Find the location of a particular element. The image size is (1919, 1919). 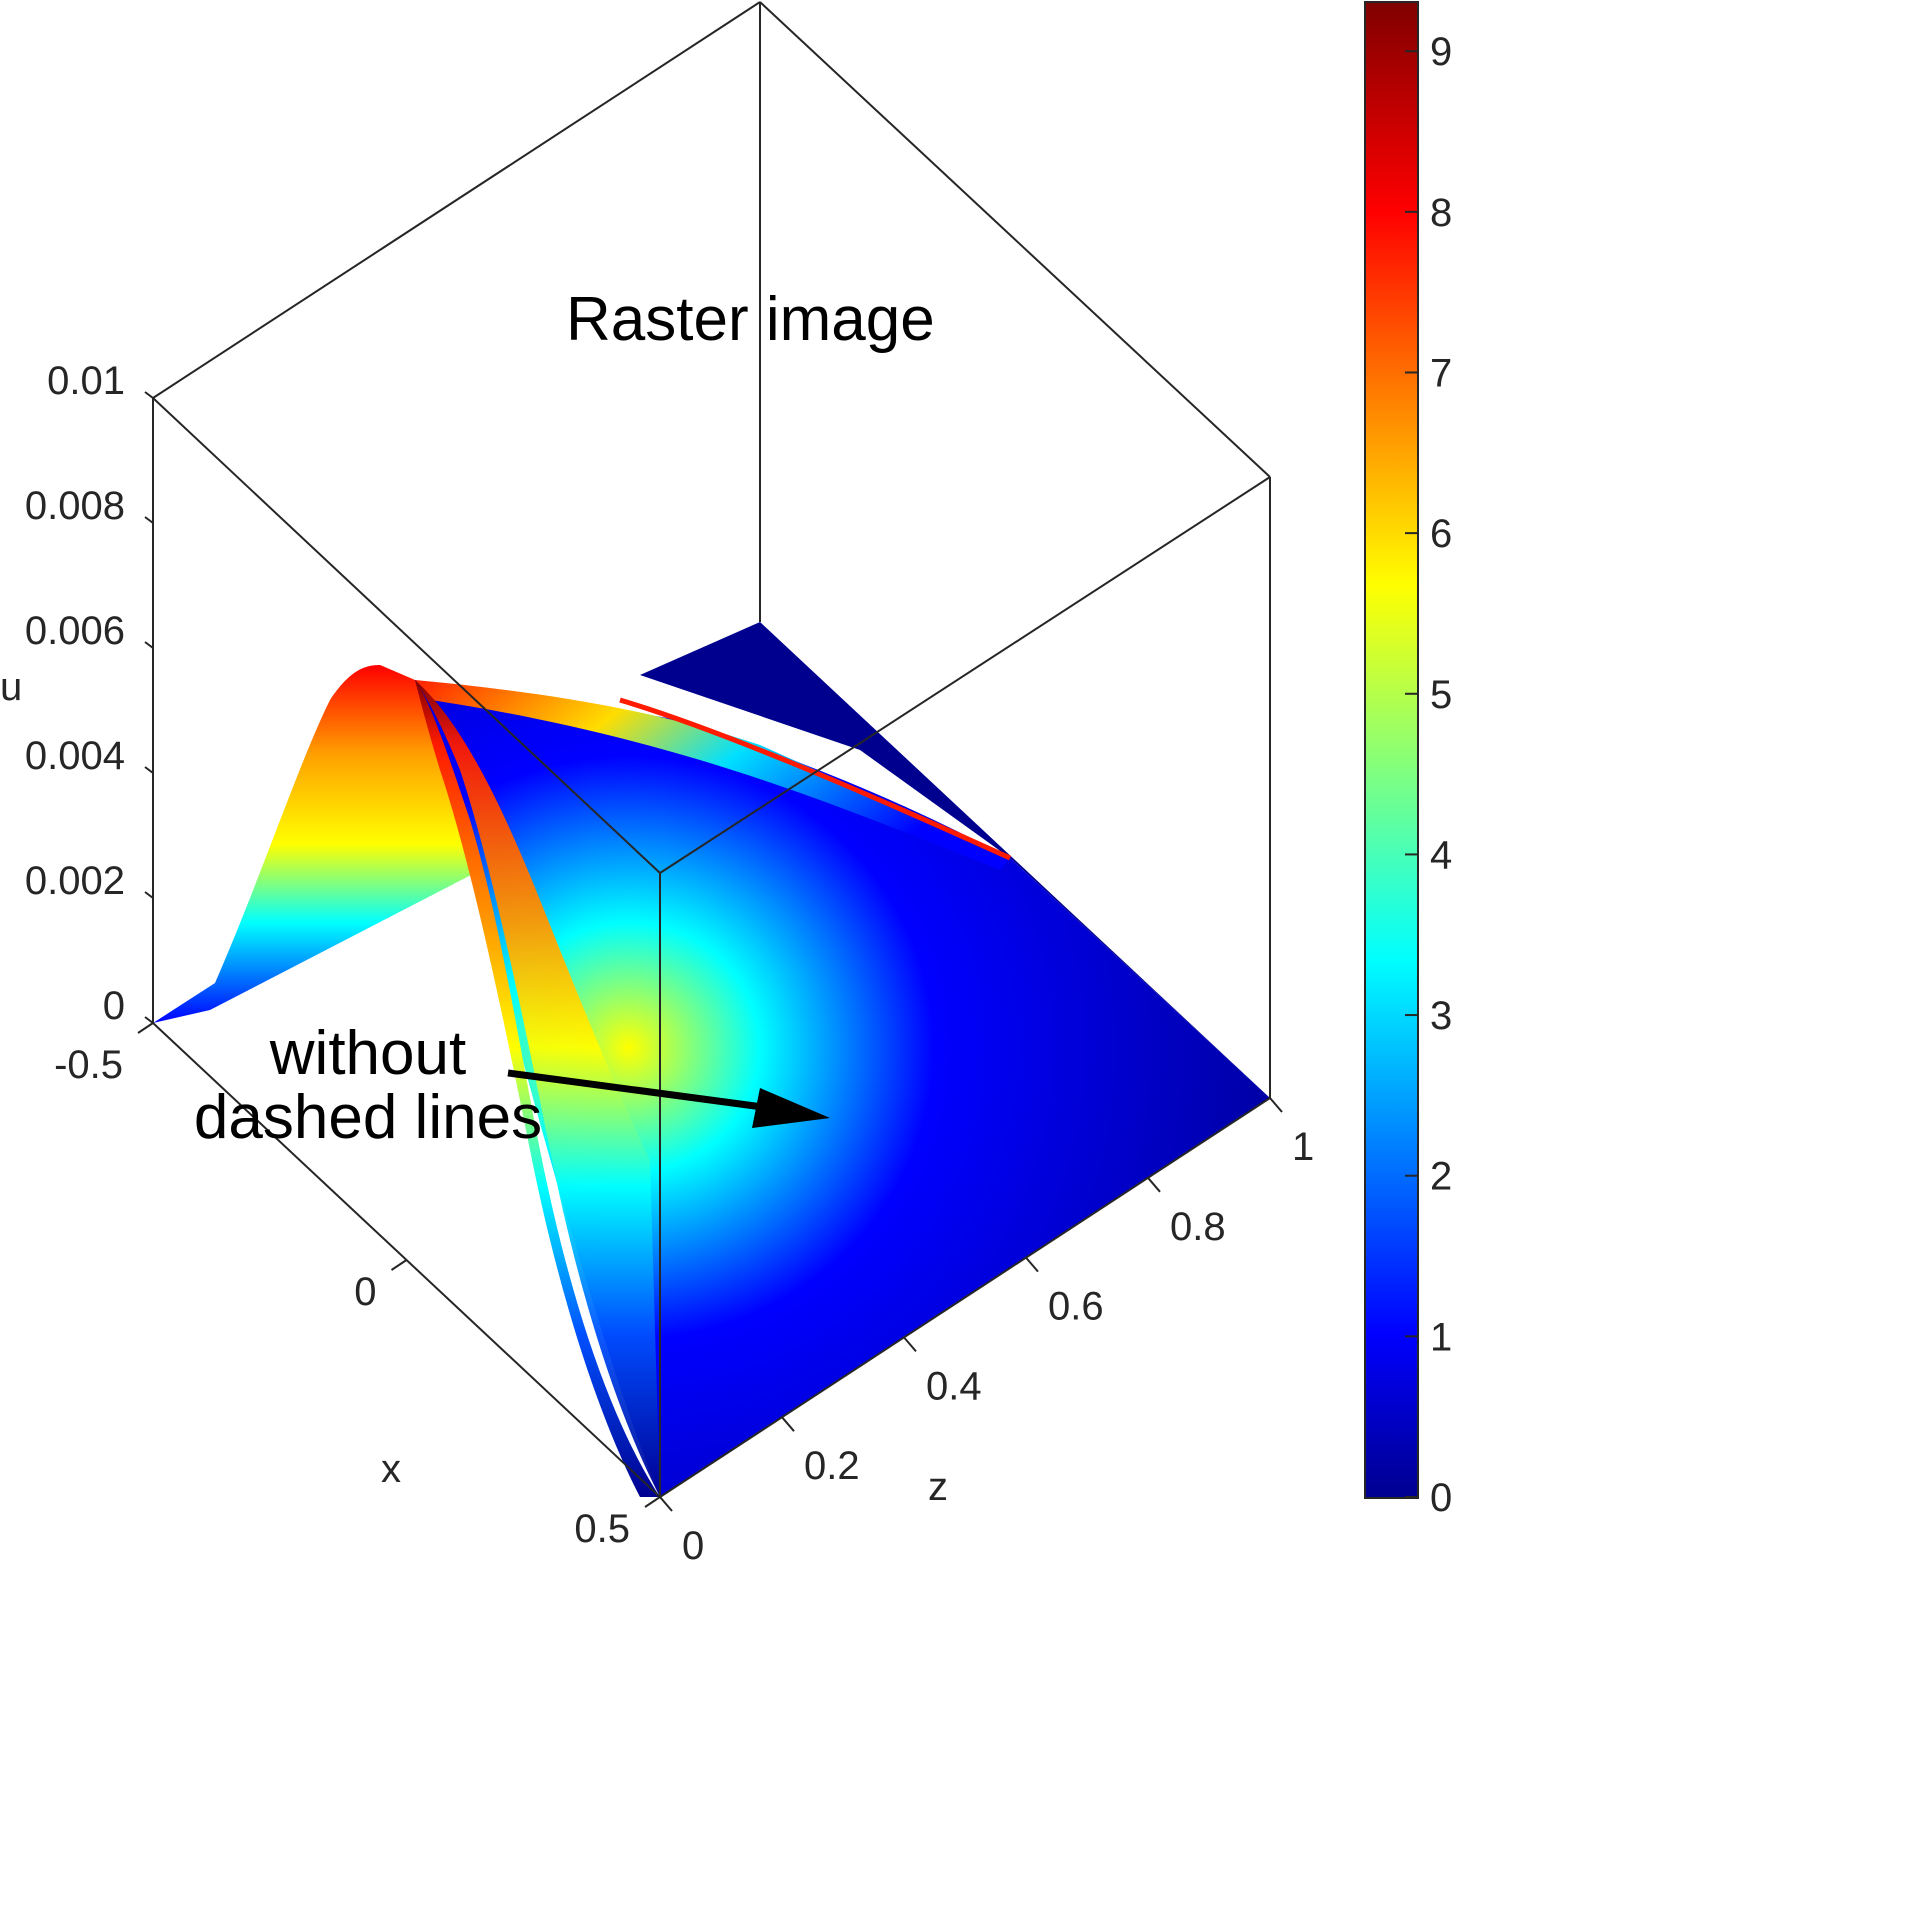

u-tick-label: 0.004 is located at coordinates (75, 756).